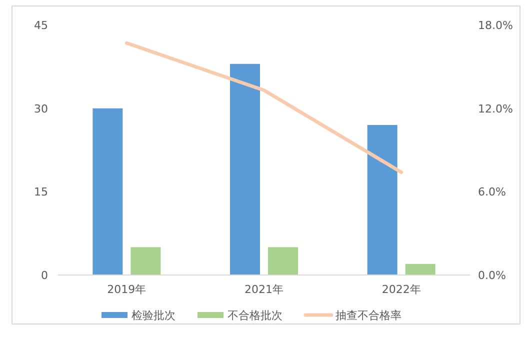  Describe the element at coordinates (154, 315) in the screenshot. I see `legend-label: 检验批次` at that location.